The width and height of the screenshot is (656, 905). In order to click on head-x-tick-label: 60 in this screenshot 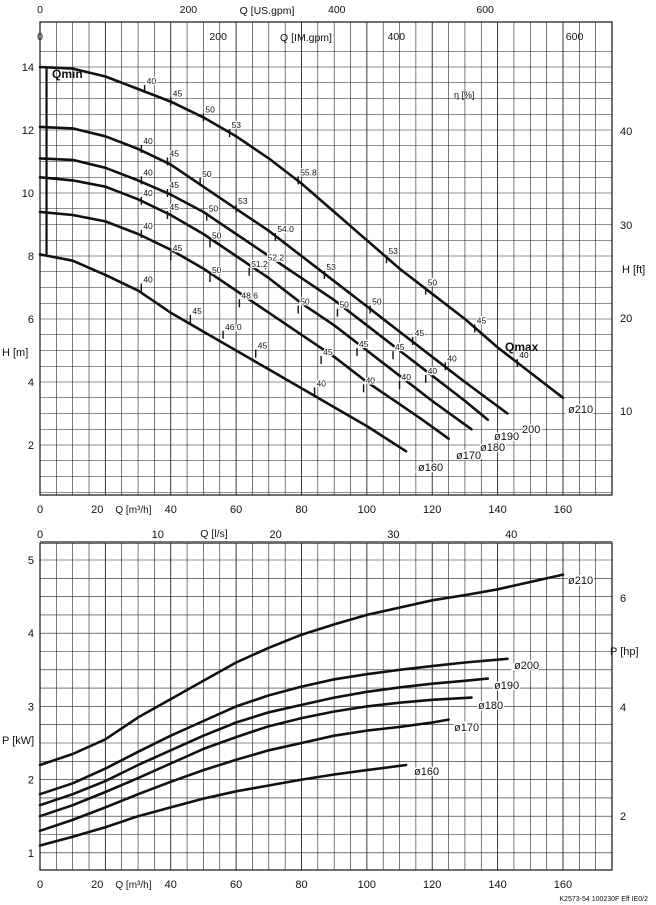, I will do `click(236, 510)`.